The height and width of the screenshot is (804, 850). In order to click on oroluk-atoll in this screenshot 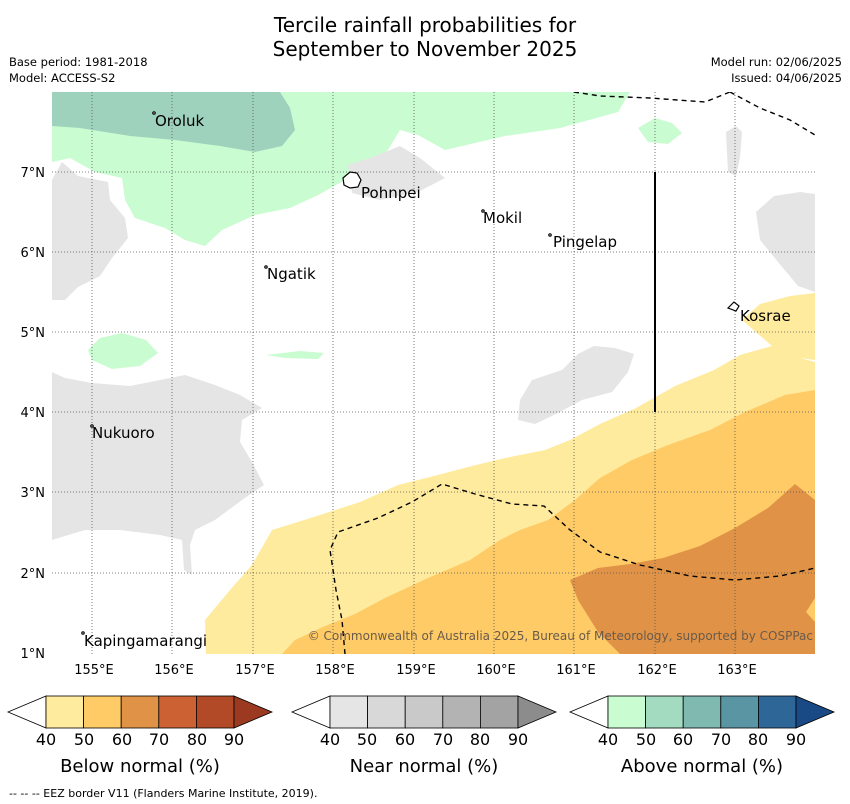, I will do `click(154, 113)`.